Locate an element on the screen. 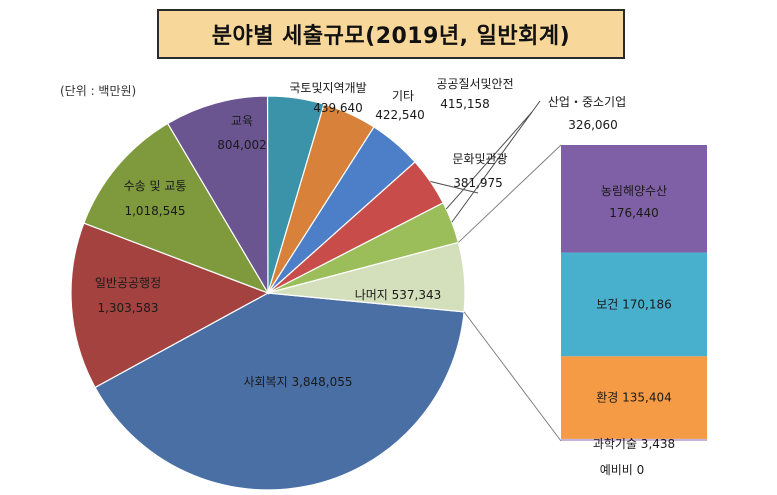 The height and width of the screenshot is (495, 777). breakdown-label-2: 환경 135,404 is located at coordinates (634, 398).